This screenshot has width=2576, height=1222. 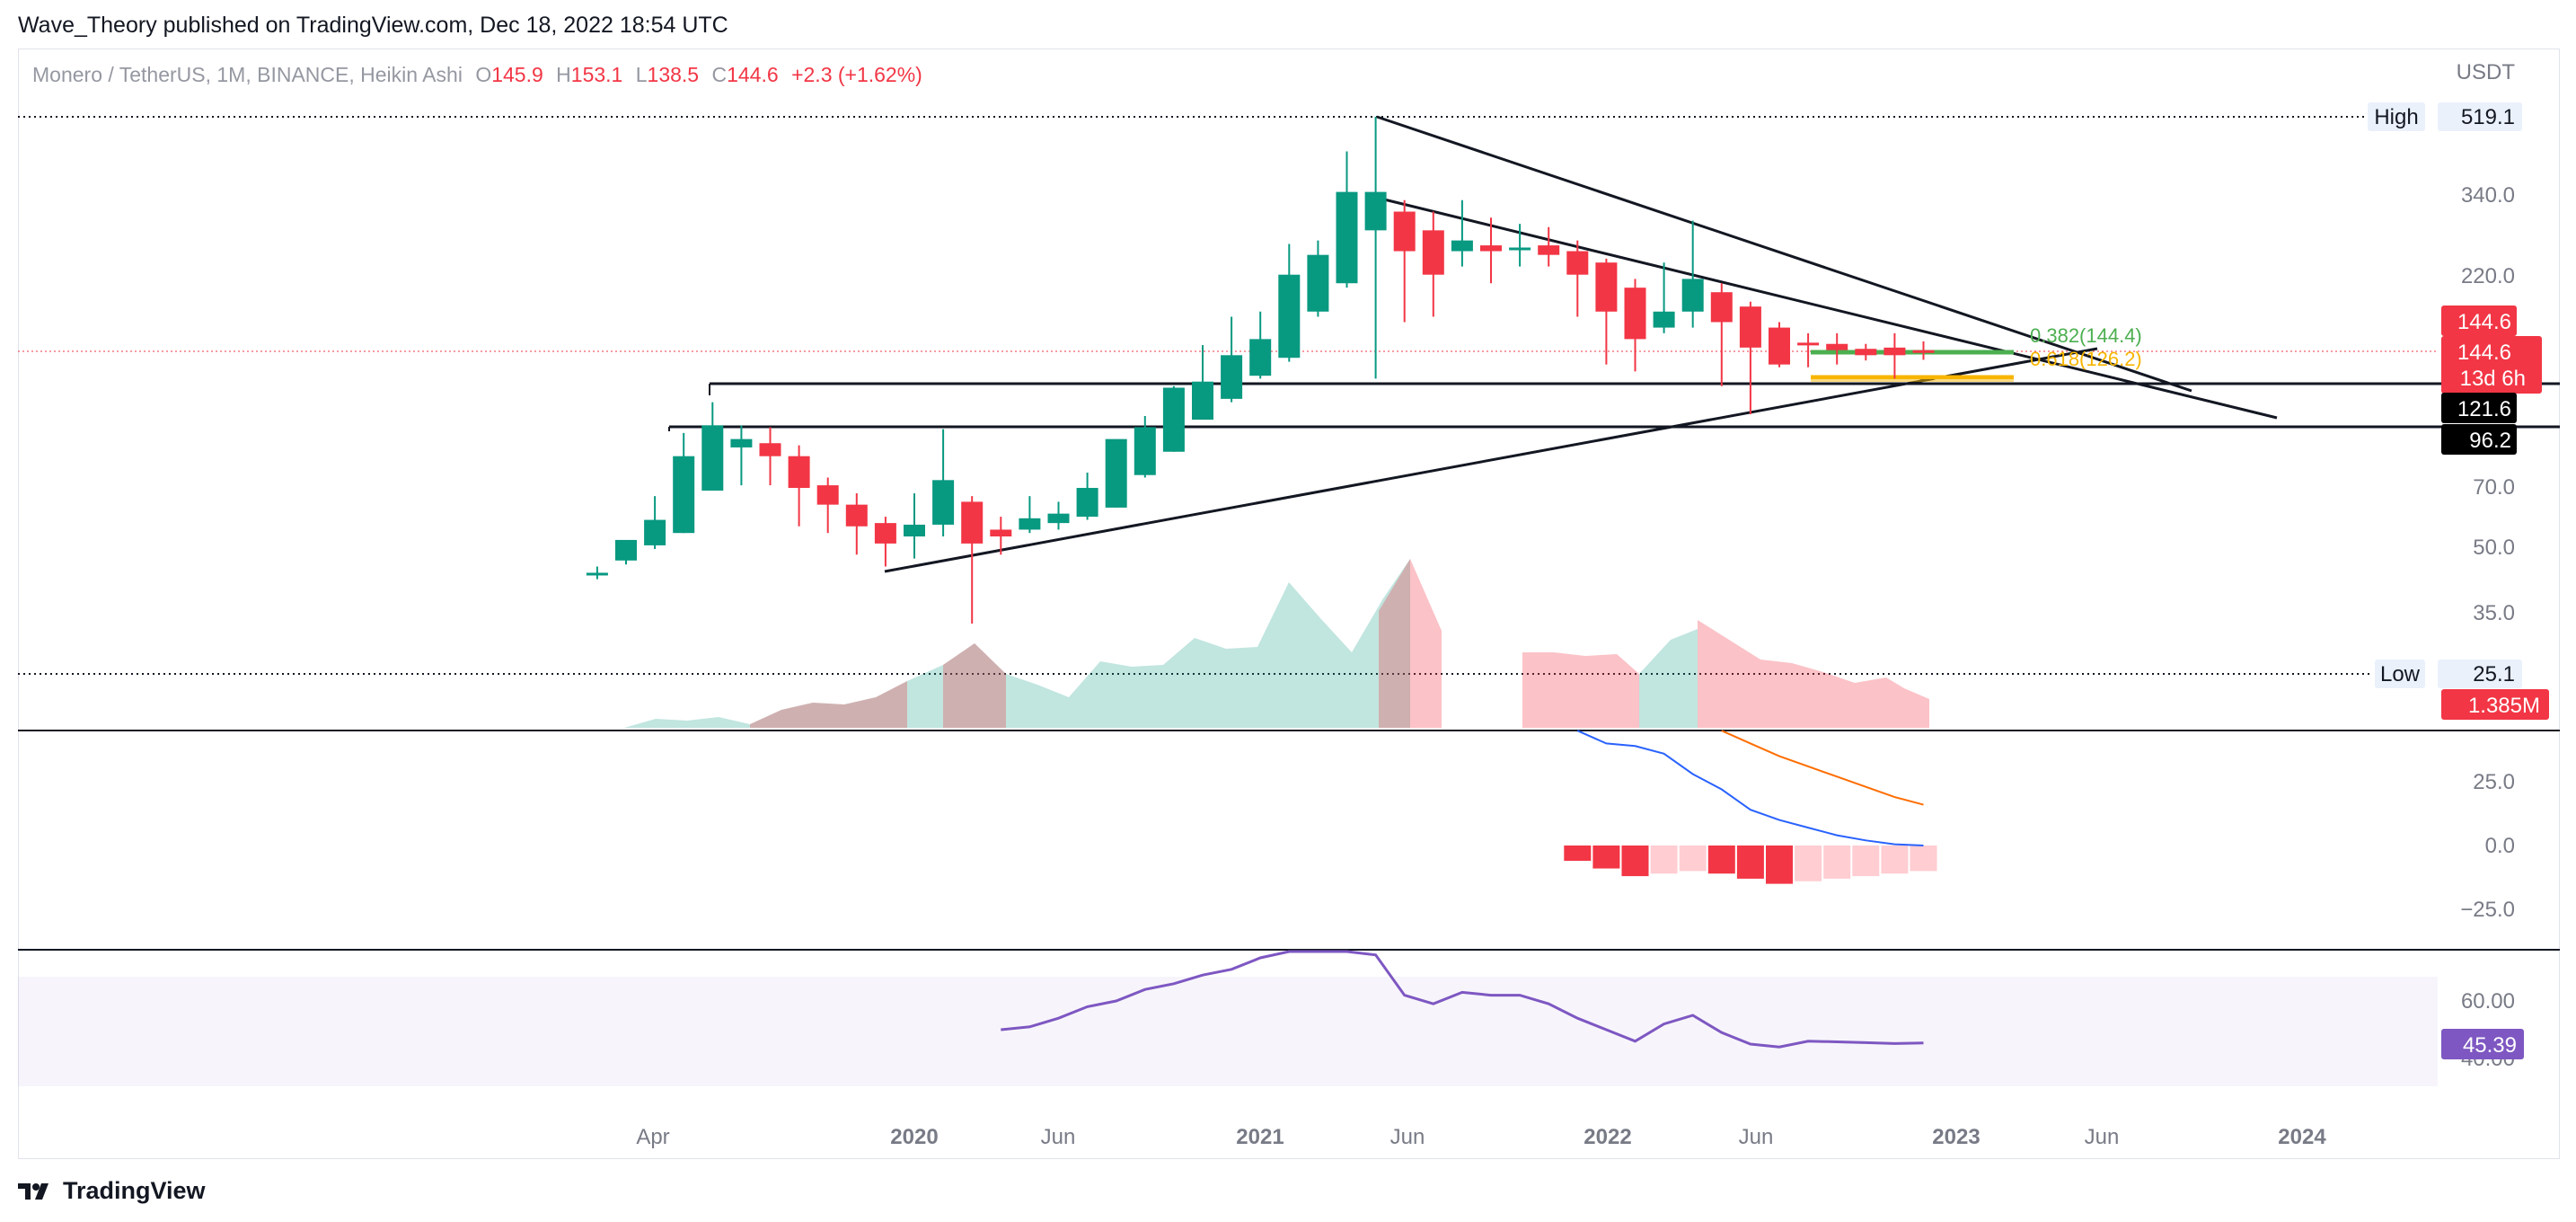 I want to click on price-tag-1: 144.6, so click(x=2484, y=322).